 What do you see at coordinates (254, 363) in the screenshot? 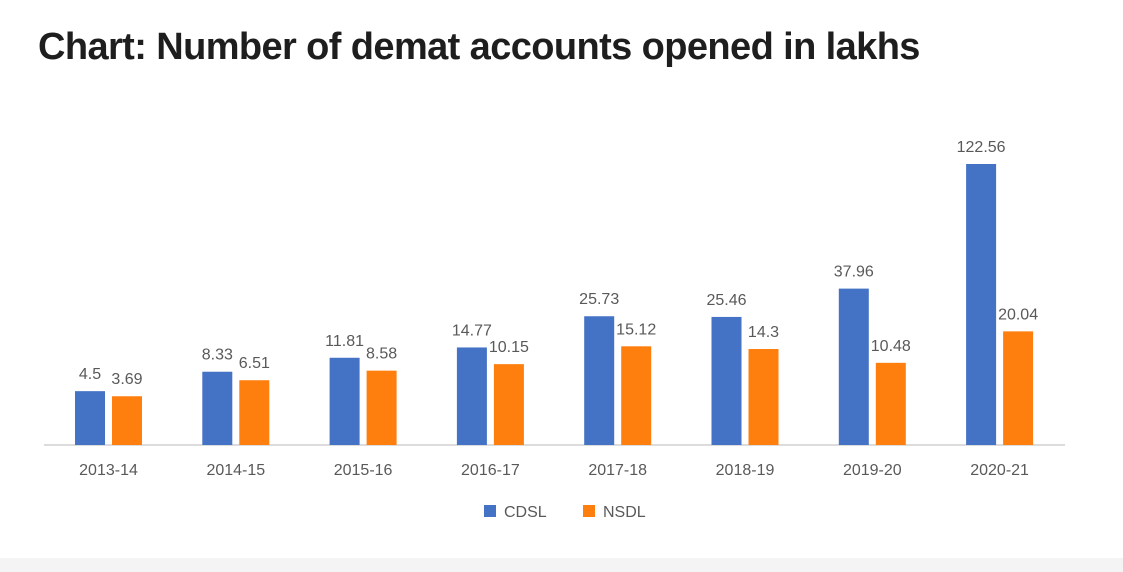
I see `data-label: 6.51` at bounding box center [254, 363].